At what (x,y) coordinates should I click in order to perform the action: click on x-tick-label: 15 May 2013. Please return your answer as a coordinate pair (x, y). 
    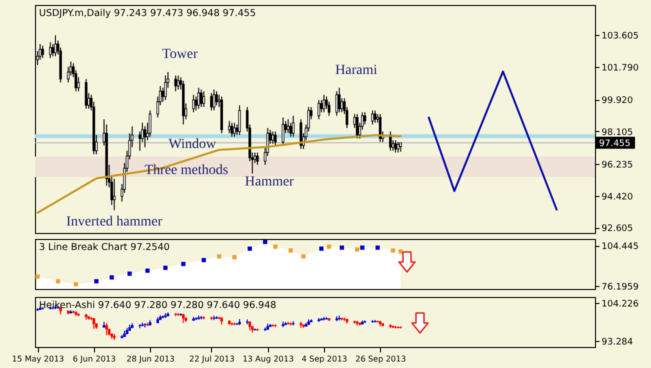
    Looking at the image, I should click on (38, 359).